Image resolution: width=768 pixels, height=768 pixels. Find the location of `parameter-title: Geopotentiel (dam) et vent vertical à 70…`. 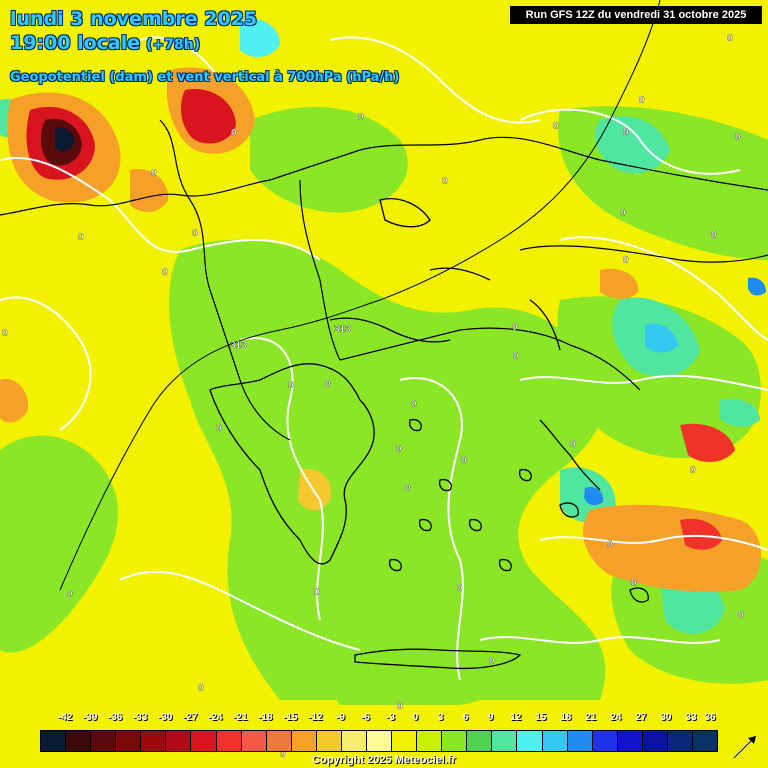

parameter-title: Geopotentiel (dam) et vent vertical à 70… is located at coordinates (205, 77).